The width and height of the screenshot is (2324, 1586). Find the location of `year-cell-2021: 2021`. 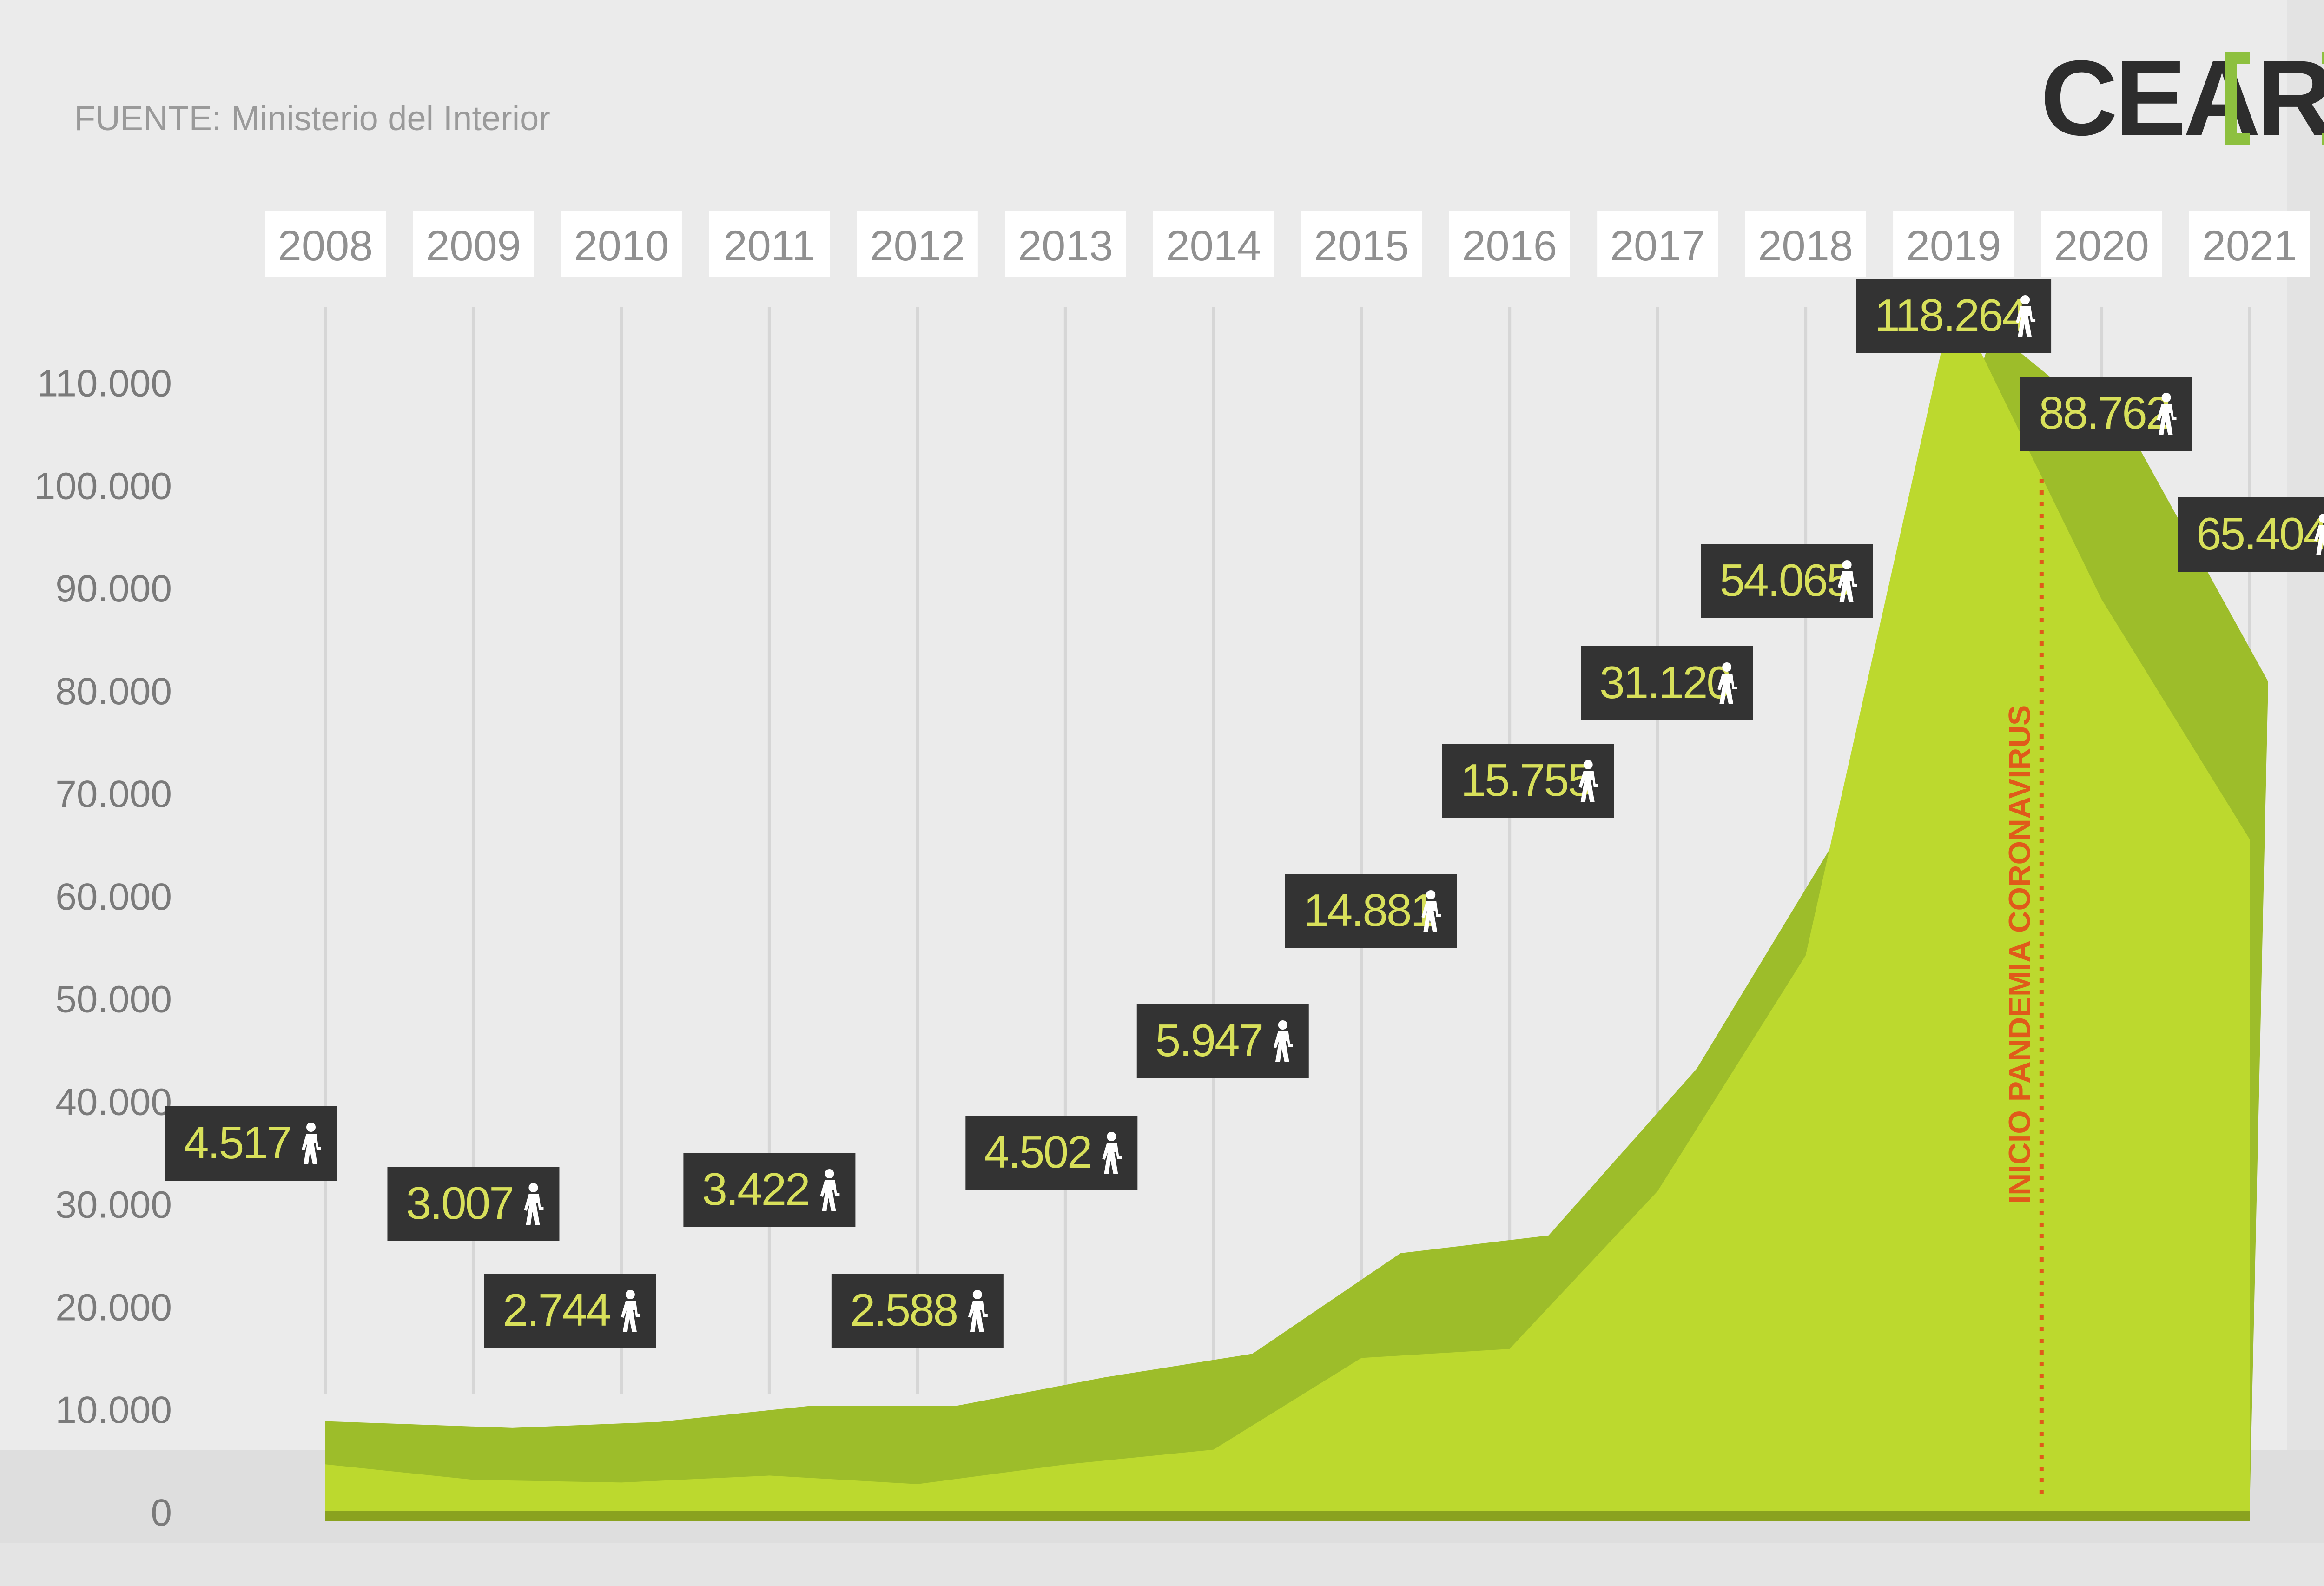

year-cell-2021: 2021 is located at coordinates (2249, 244).